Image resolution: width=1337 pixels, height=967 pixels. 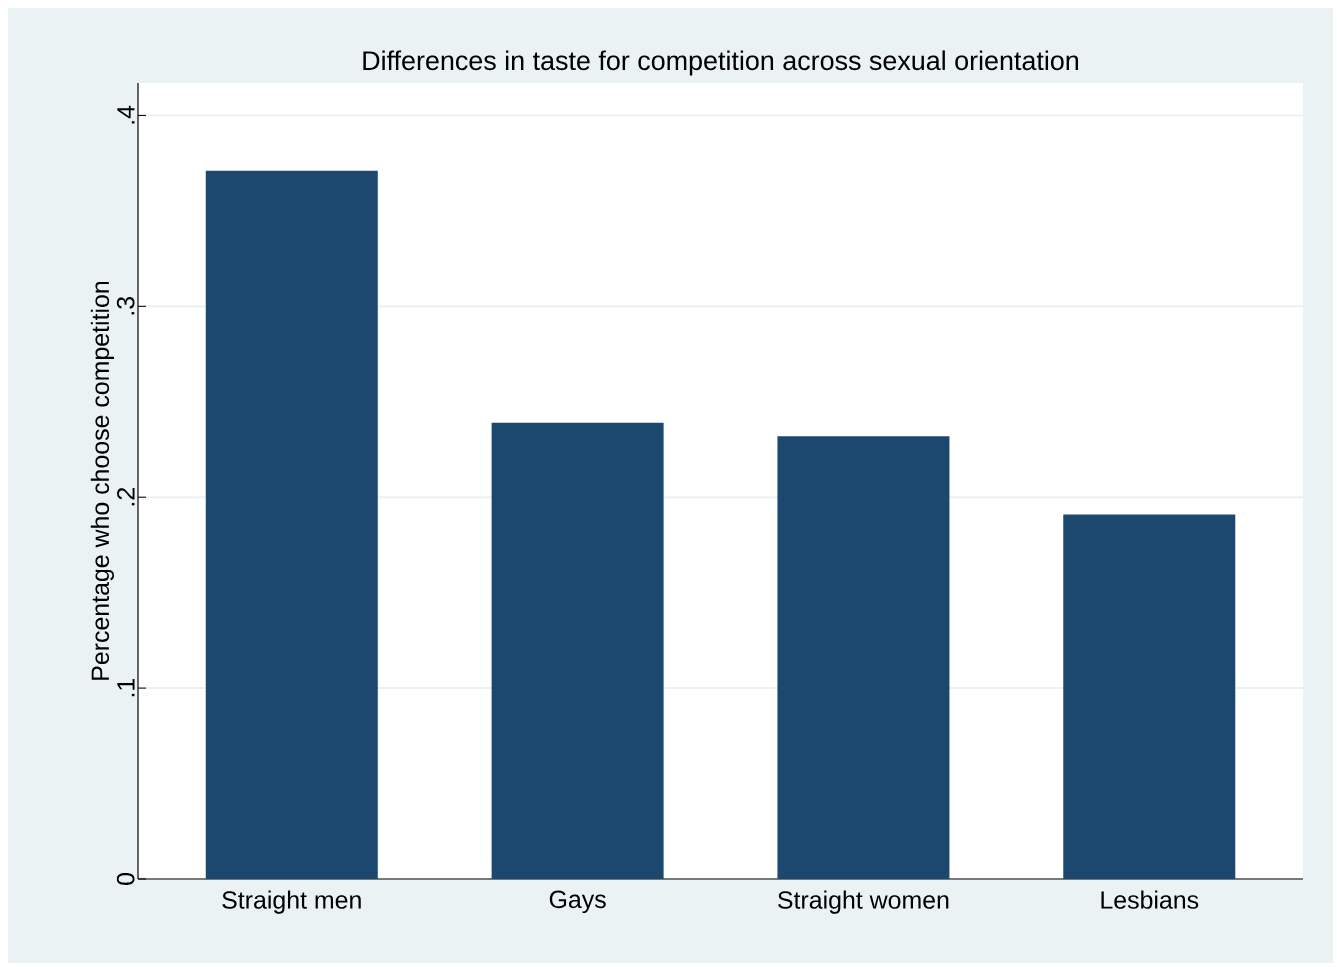 I want to click on x-tick-label: Straight women, so click(x=863, y=902).